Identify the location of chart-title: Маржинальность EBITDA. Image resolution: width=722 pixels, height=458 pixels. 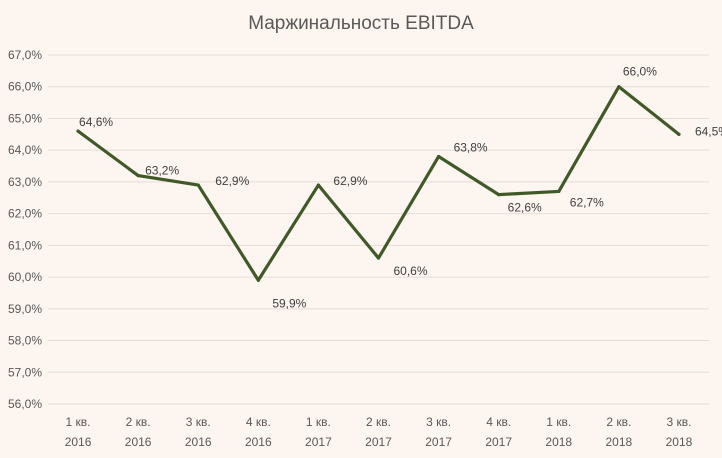
(361, 23).